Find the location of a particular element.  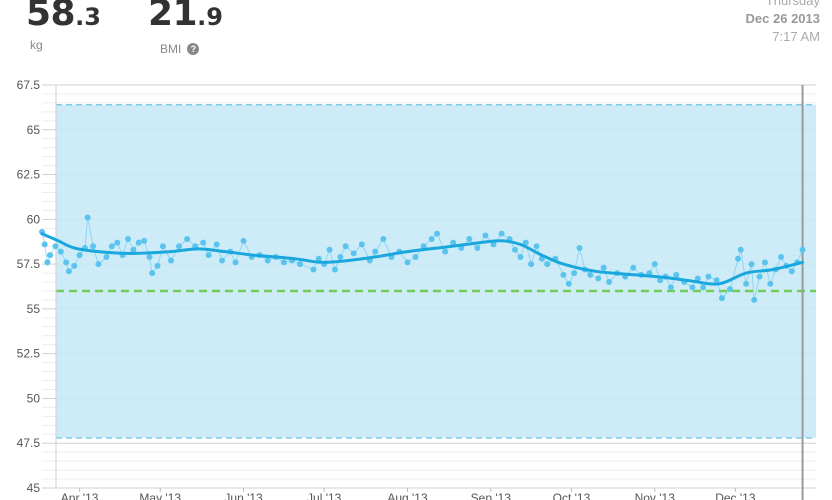

y-tick-label: 47.5 is located at coordinates (29, 443).